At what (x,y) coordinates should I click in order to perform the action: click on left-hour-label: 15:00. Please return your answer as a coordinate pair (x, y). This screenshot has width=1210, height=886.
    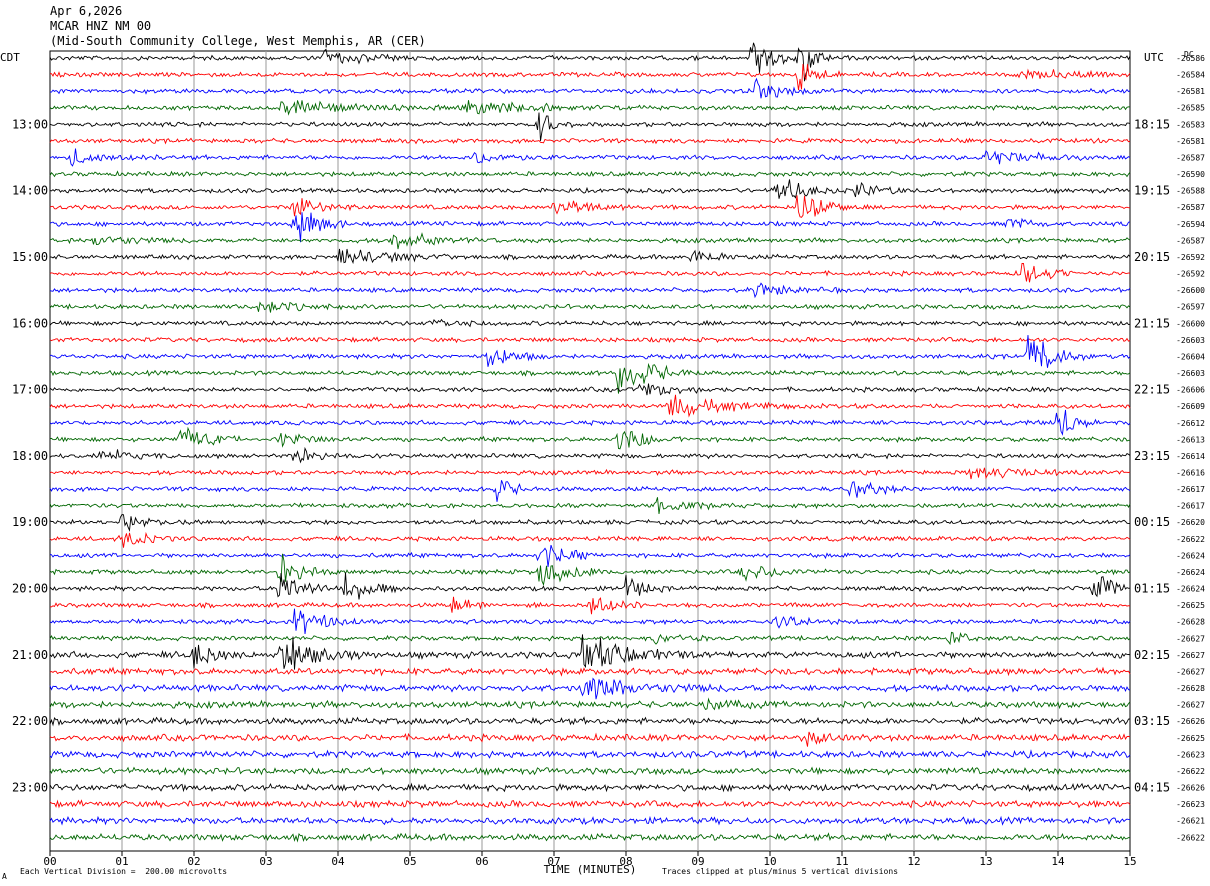
    Looking at the image, I should click on (30, 257).